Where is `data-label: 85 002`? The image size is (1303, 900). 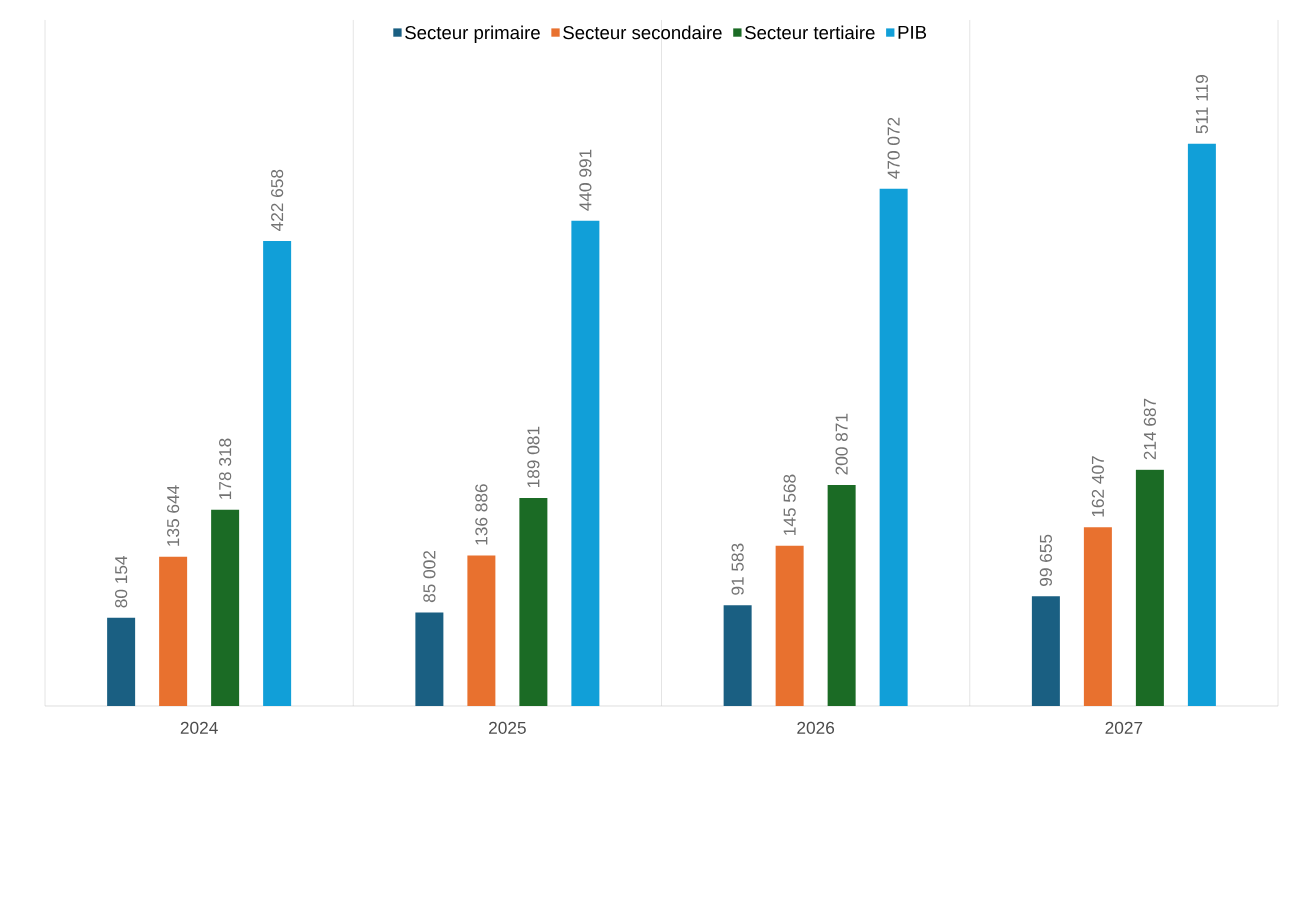 data-label: 85 002 is located at coordinates (429, 576).